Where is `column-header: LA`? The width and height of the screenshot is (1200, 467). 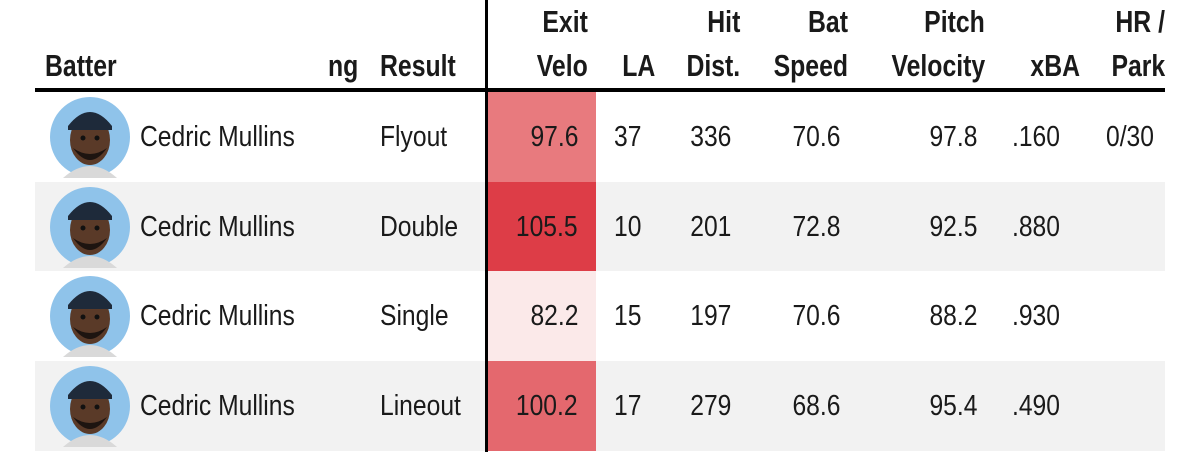 column-header: LA is located at coordinates (634, 66).